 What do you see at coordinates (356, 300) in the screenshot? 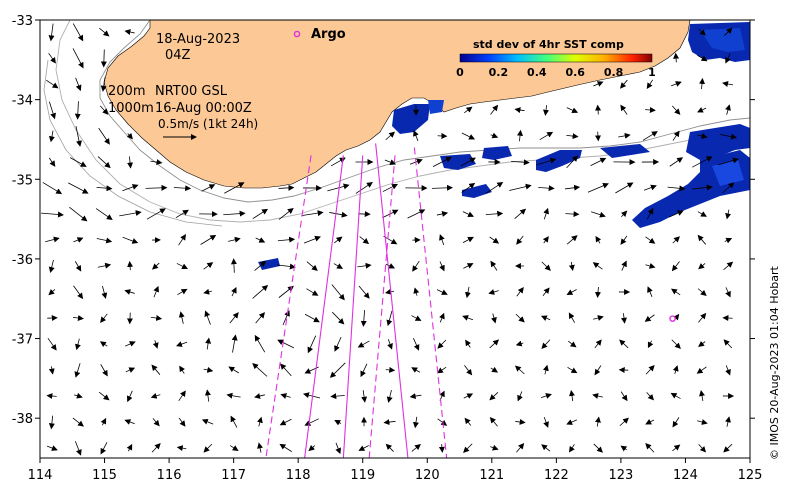
I see `satellite-tracks` at bounding box center [356, 300].